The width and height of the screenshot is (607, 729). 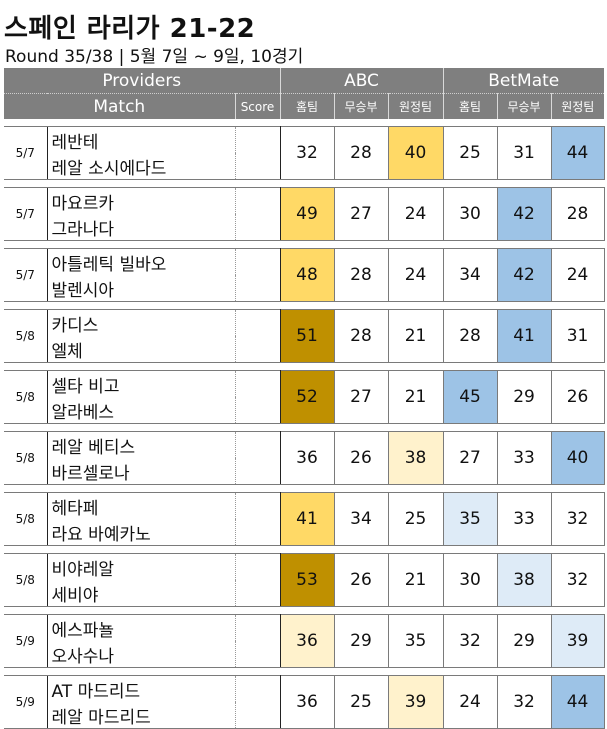 I want to click on match-row: 5/8 비야레알 53 26 21 30 38 32, so click(x=304, y=580).